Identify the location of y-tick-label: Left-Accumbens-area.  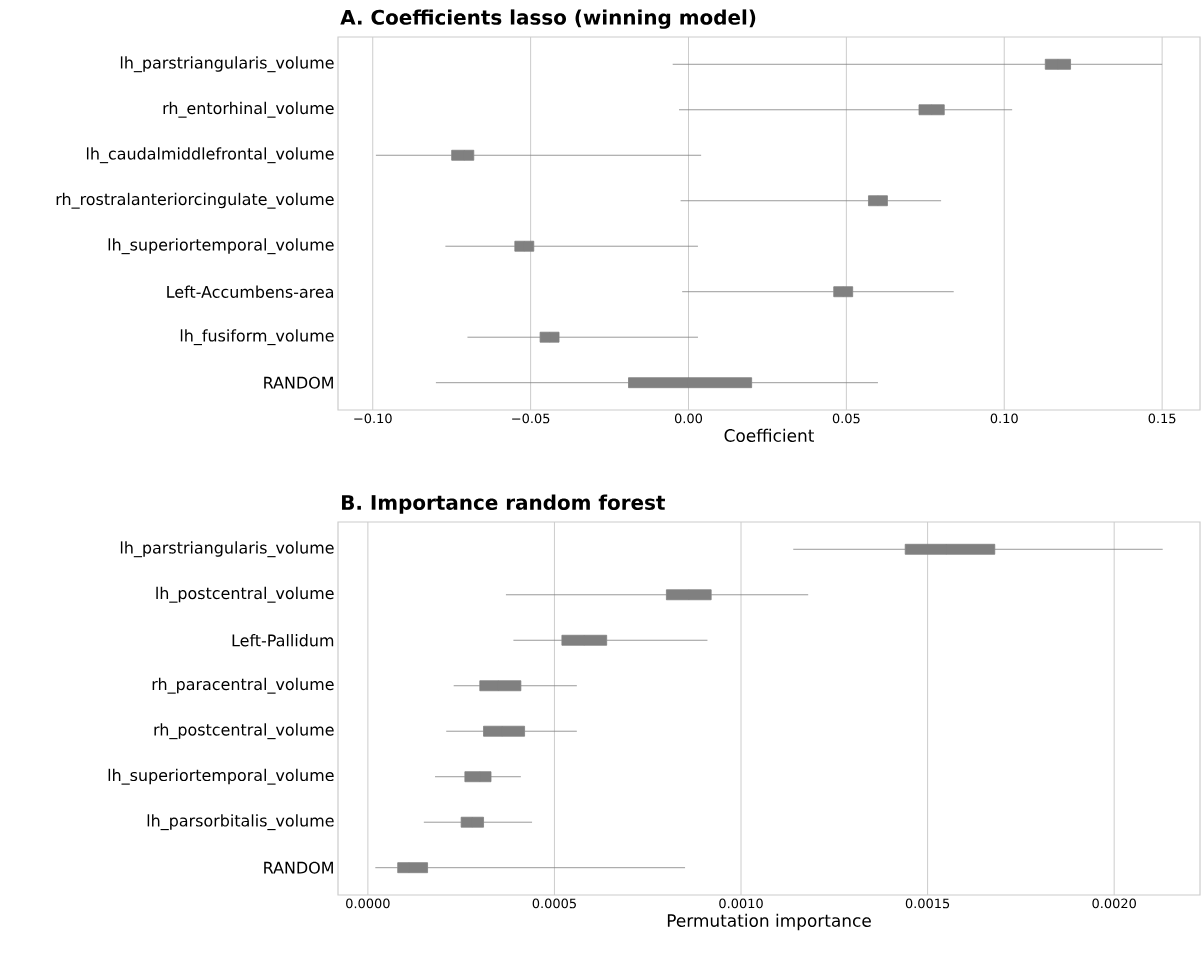
(250, 291).